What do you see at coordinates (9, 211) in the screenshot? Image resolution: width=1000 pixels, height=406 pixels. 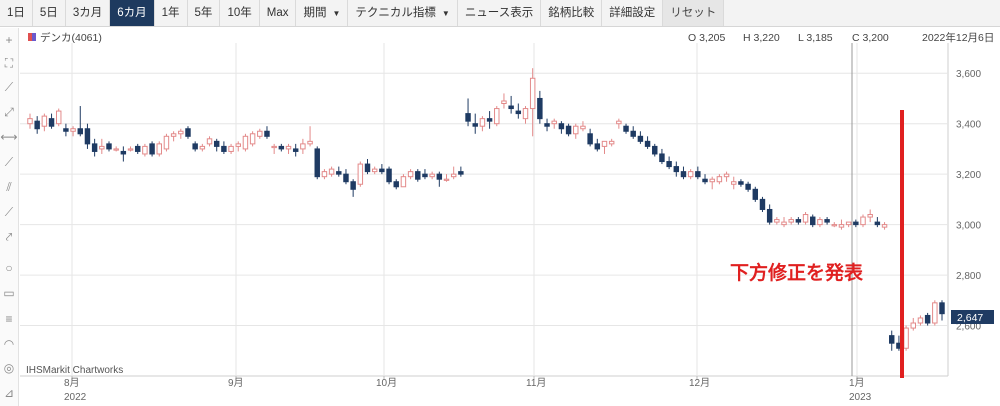 I see `fib-icon: ⟋` at bounding box center [9, 211].